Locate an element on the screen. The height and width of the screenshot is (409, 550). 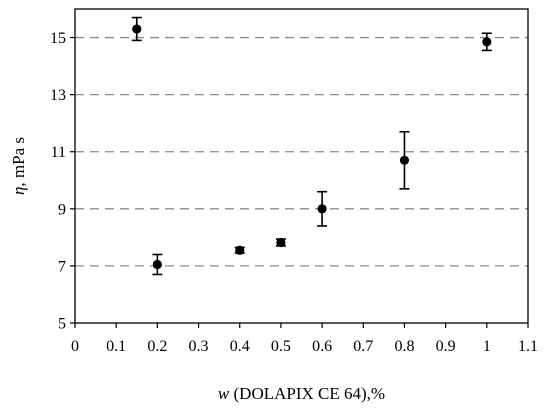
x-tick-label: 0.9 is located at coordinates (446, 346).